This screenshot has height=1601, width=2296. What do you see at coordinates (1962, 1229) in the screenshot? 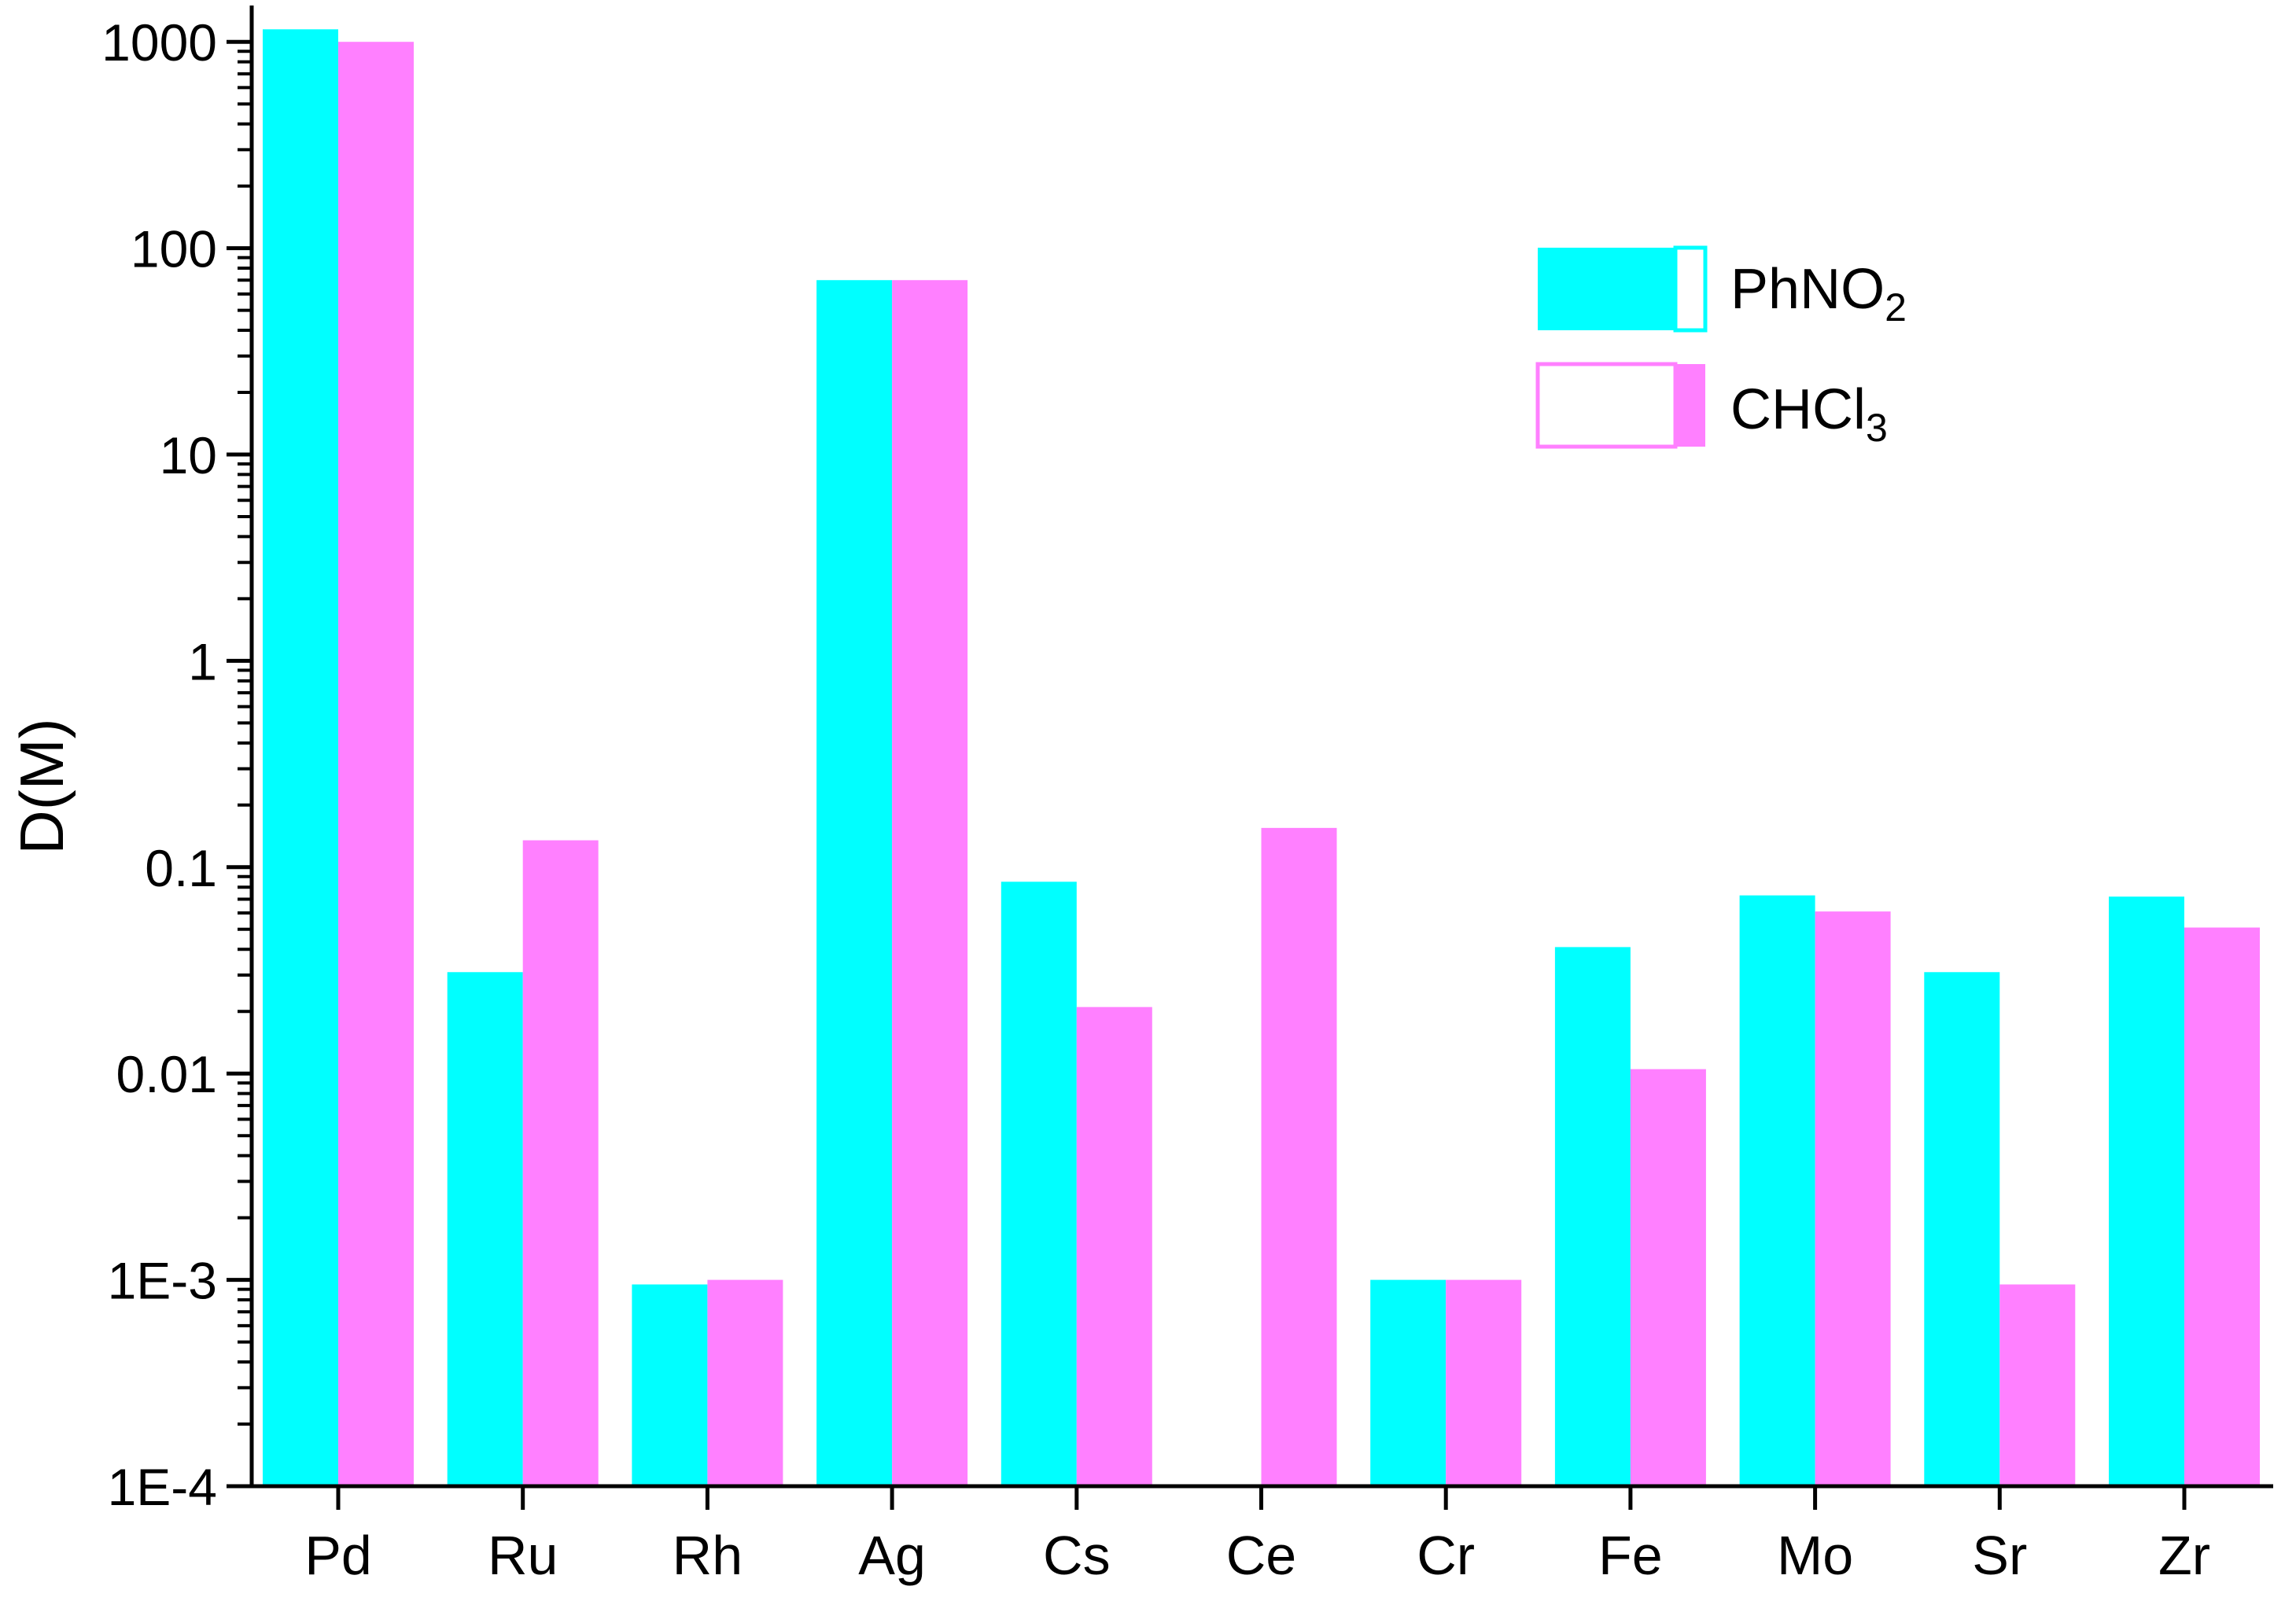
I see `bar-phno2-sr` at bounding box center [1962, 1229].